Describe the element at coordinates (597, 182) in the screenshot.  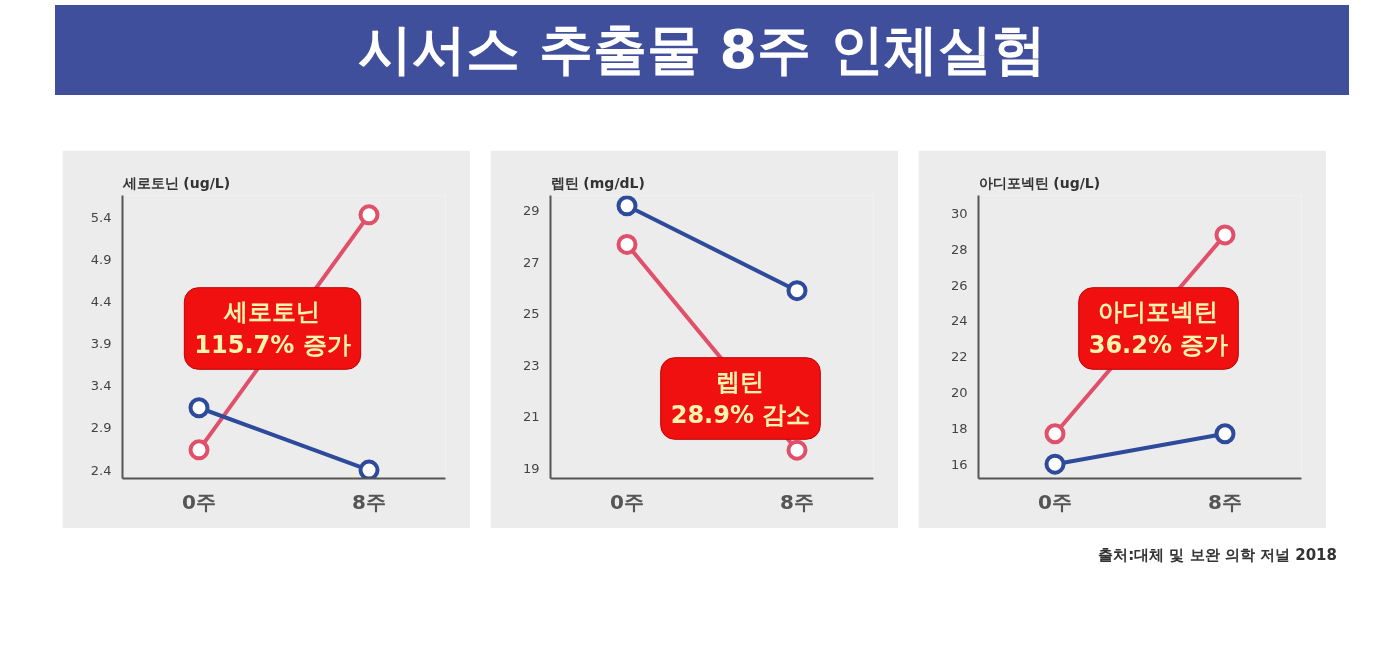
I see `y-axis-title: 렙틴 (mg/dL)` at that location.